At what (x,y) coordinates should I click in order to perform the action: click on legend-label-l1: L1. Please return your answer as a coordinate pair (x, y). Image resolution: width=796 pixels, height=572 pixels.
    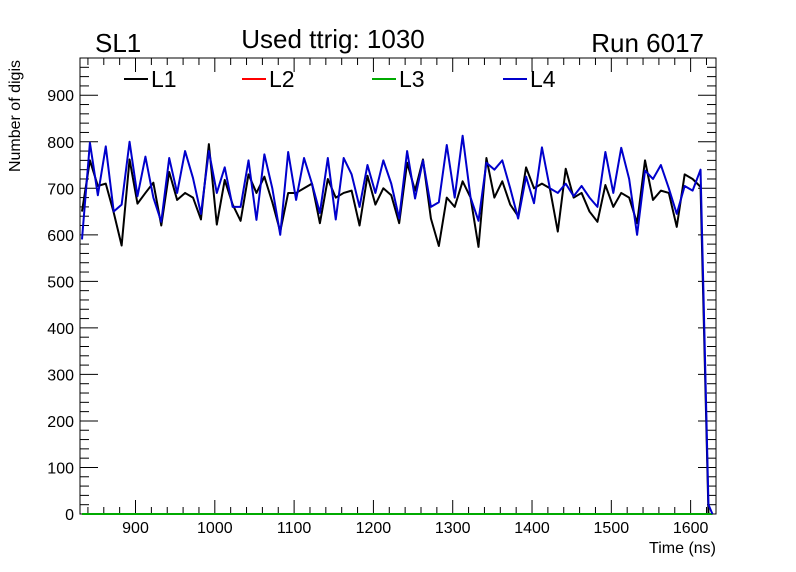
    Looking at the image, I should click on (164, 79).